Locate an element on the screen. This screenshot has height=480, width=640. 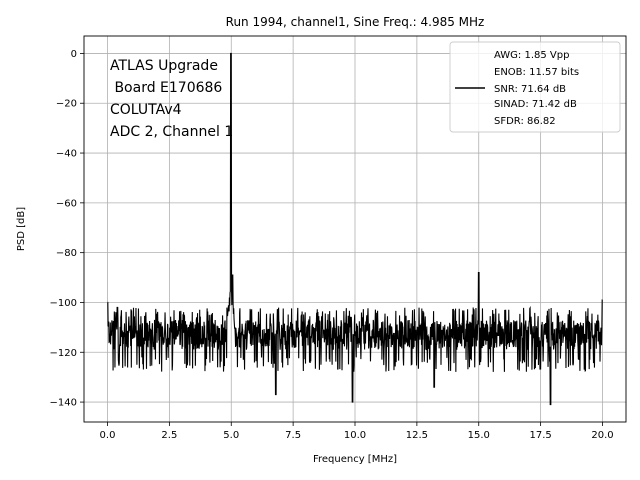
x-axis-ticks: 0.0 2.5 5.0 7.5 10.0 12.5 15.0 17.5 20.0 is located at coordinates (357, 431).